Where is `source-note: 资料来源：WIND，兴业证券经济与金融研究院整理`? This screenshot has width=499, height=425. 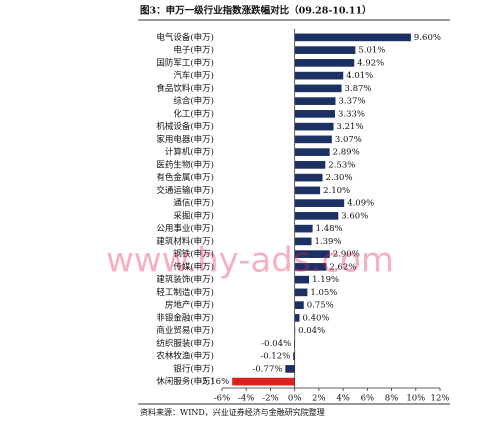 source-note: 资料来源：WIND，兴业证券经济与金融研究院整理 is located at coordinates (232, 412).